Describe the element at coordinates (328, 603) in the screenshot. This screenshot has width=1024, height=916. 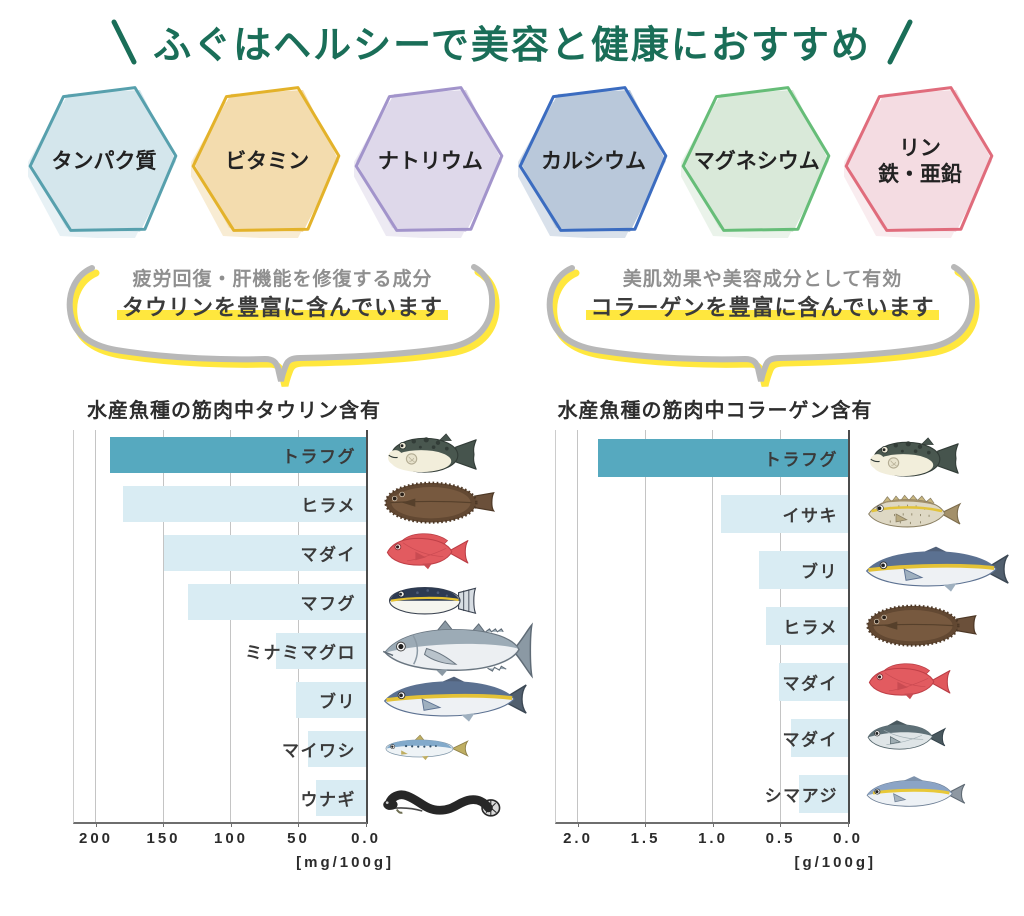
I see `bar-label: マフグ` at that location.